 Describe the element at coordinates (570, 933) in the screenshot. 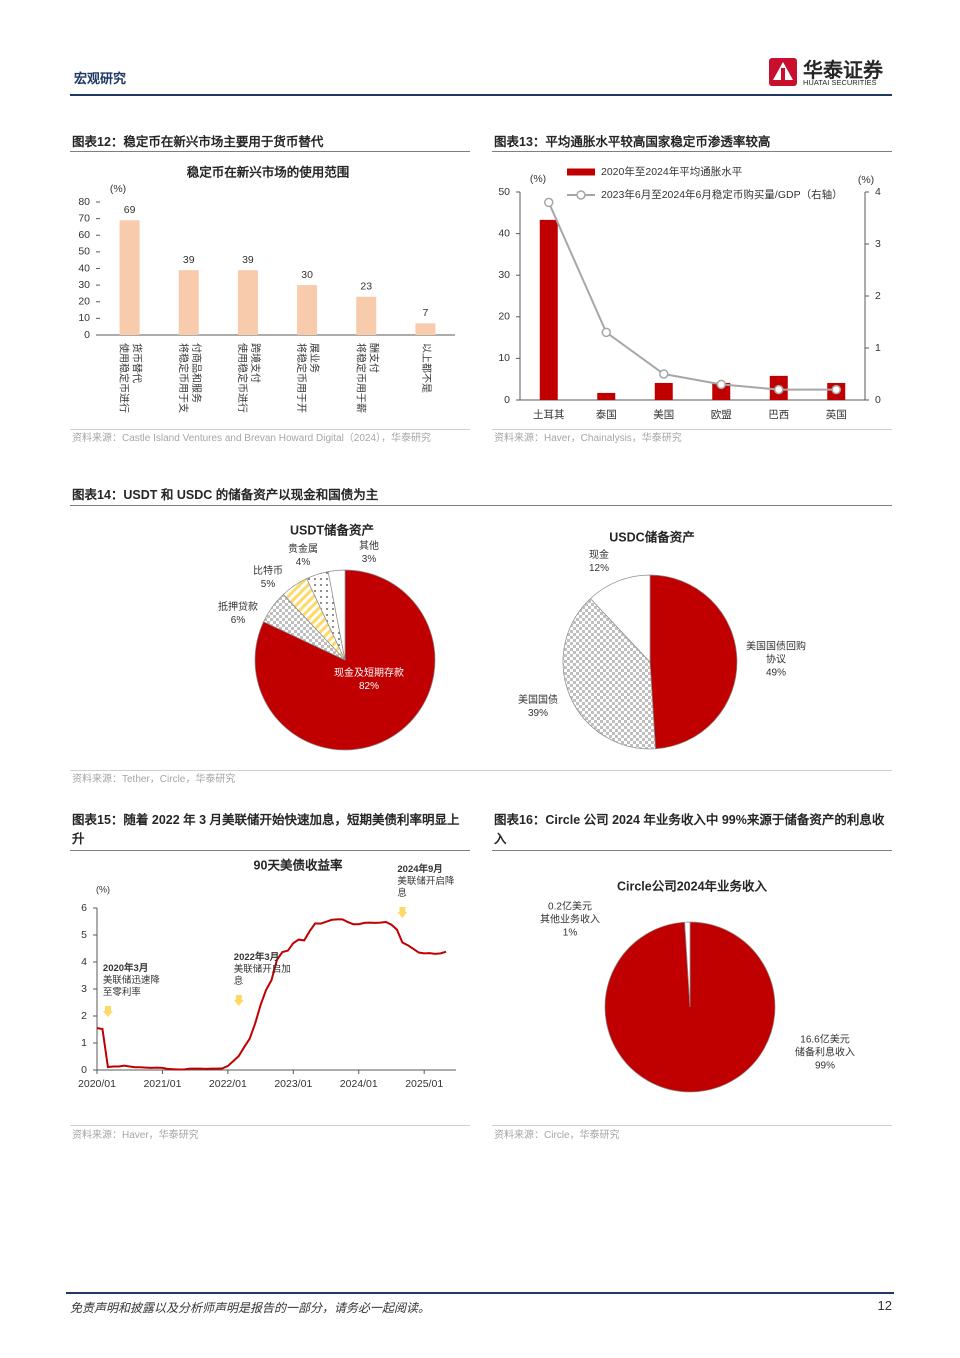

I see `slice-value: 1%` at that location.